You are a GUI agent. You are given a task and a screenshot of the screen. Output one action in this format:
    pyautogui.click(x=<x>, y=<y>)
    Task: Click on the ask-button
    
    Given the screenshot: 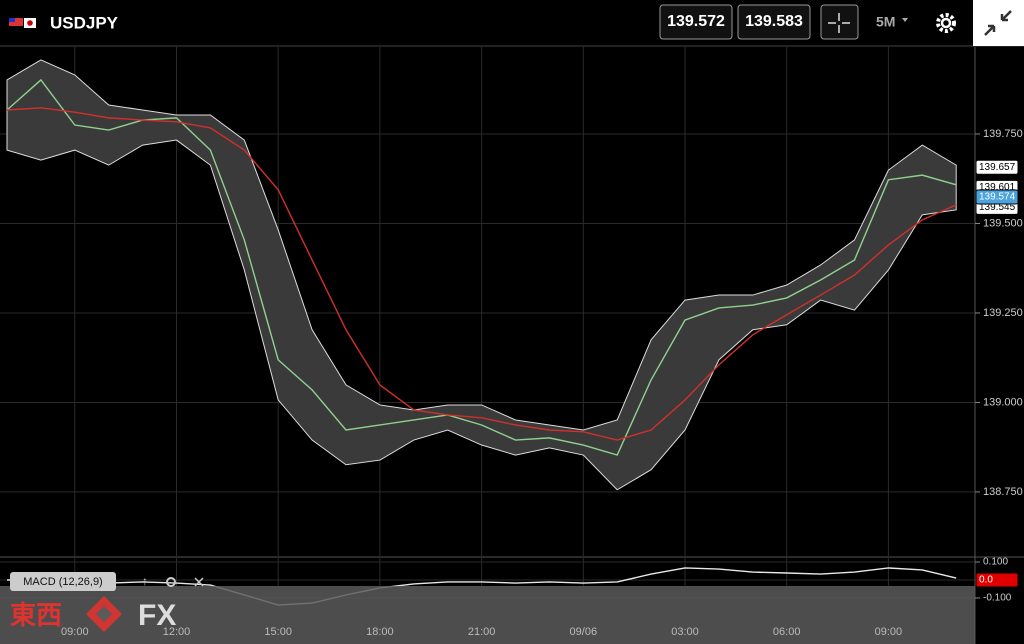 What is the action you would take?
    pyautogui.click(x=774, y=22)
    